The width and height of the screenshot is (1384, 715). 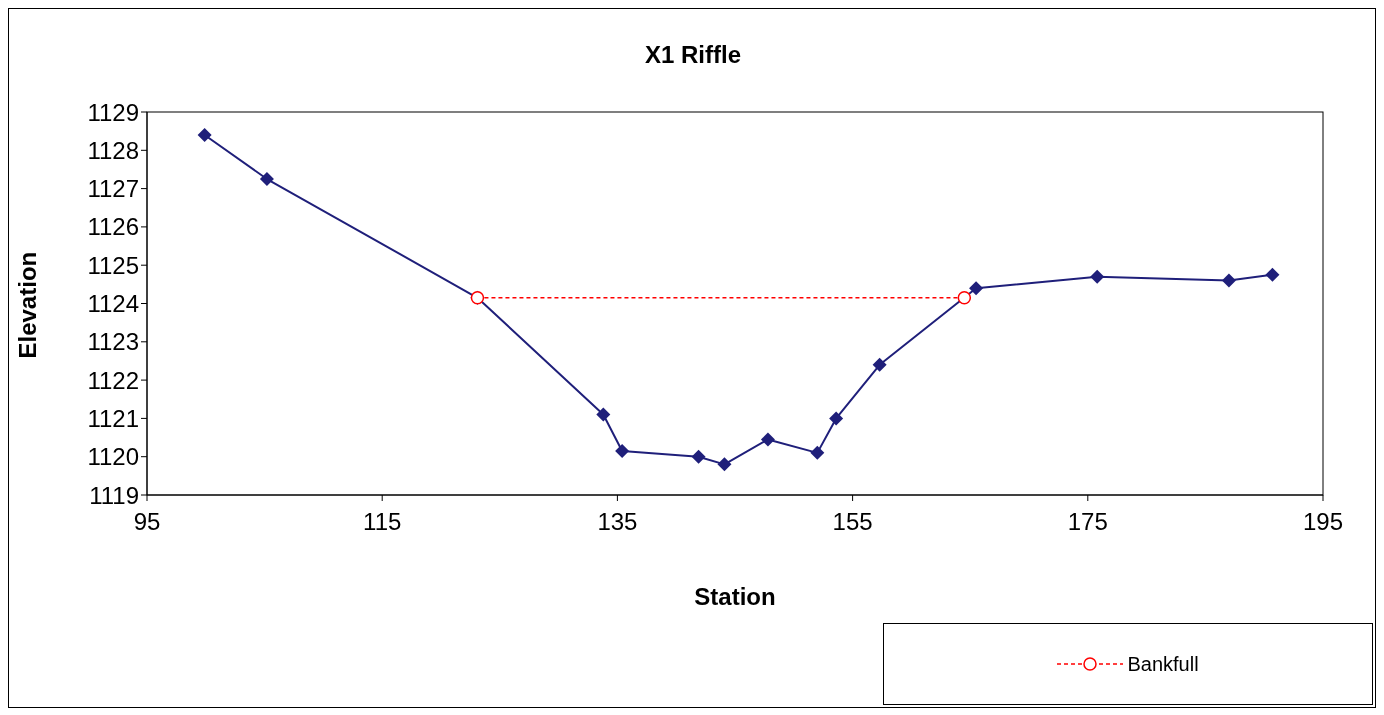 I want to click on y-tick-label: 1125, so click(x=113, y=265).